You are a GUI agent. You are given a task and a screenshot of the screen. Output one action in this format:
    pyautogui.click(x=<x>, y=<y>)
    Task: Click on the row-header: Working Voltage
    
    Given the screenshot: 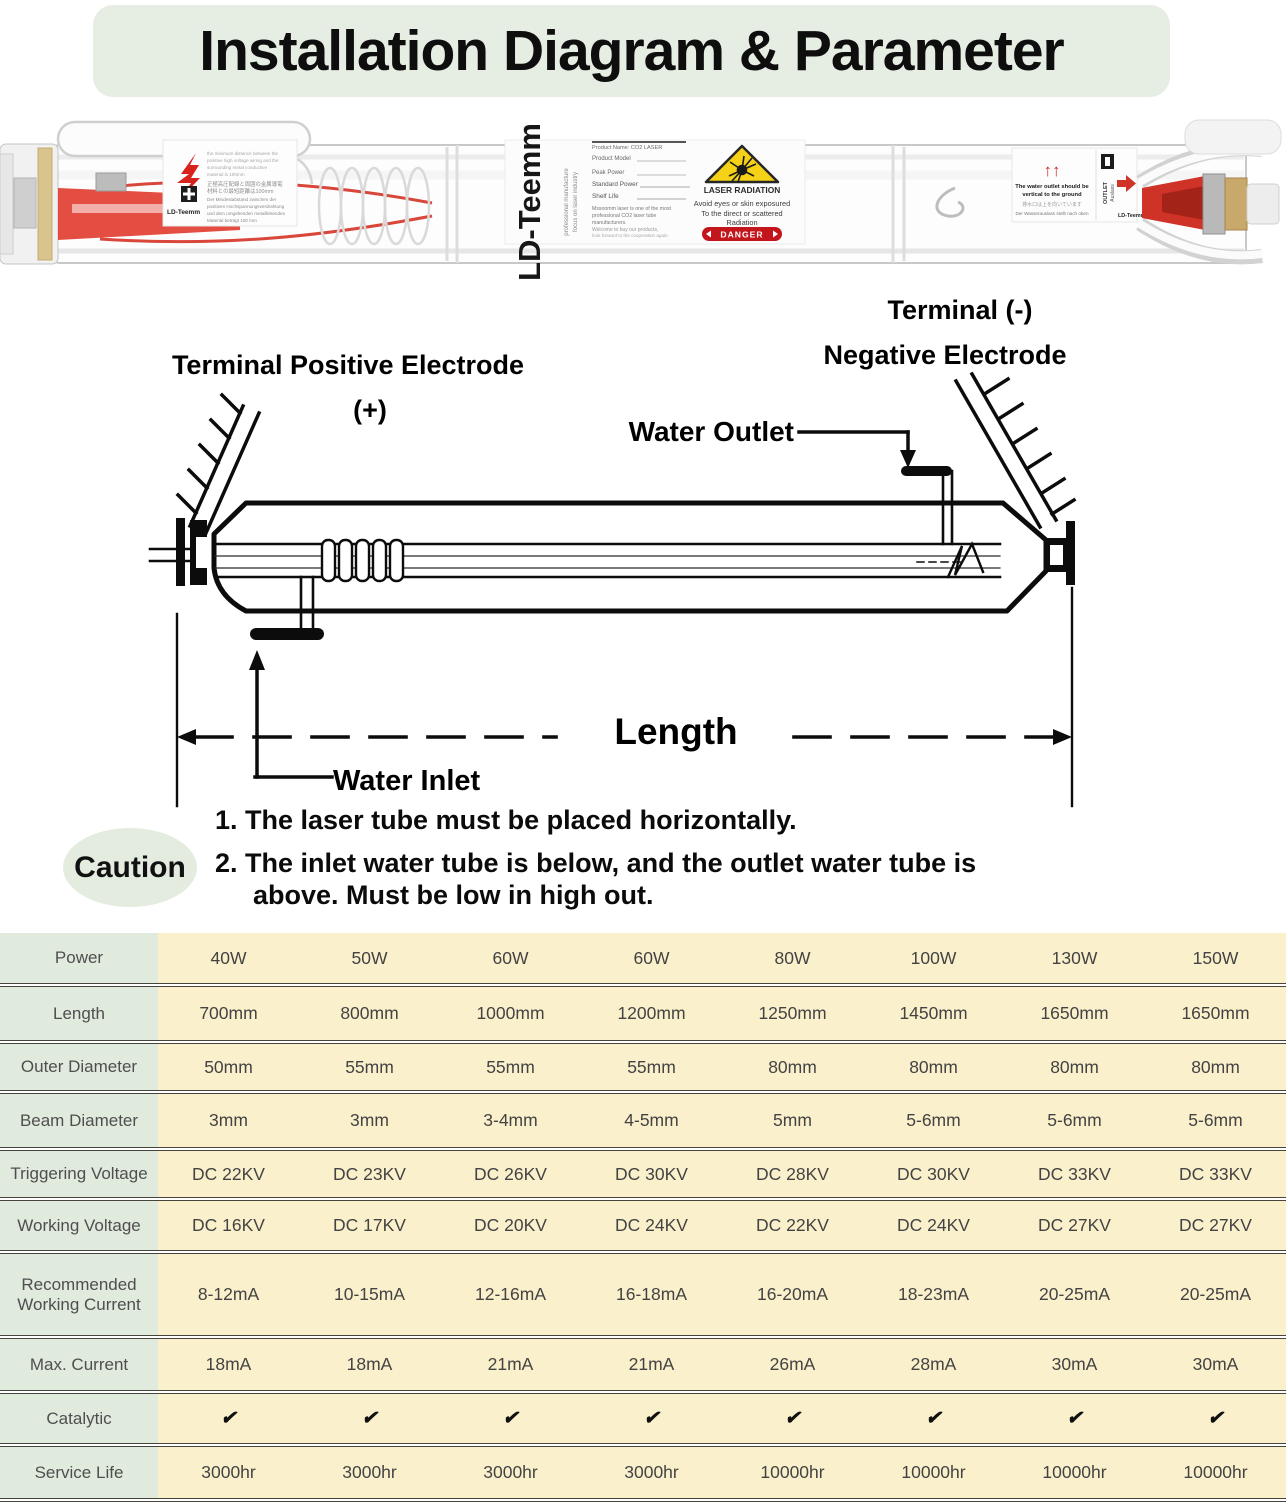 What is the action you would take?
    pyautogui.click(x=79, y=1225)
    